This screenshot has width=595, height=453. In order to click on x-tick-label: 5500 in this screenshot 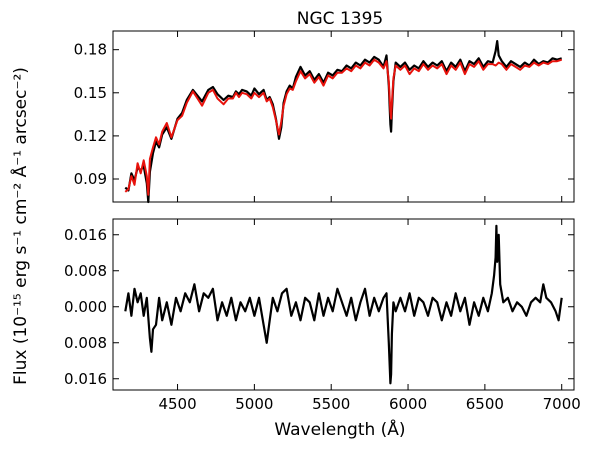, I will do `click(331, 404)`.